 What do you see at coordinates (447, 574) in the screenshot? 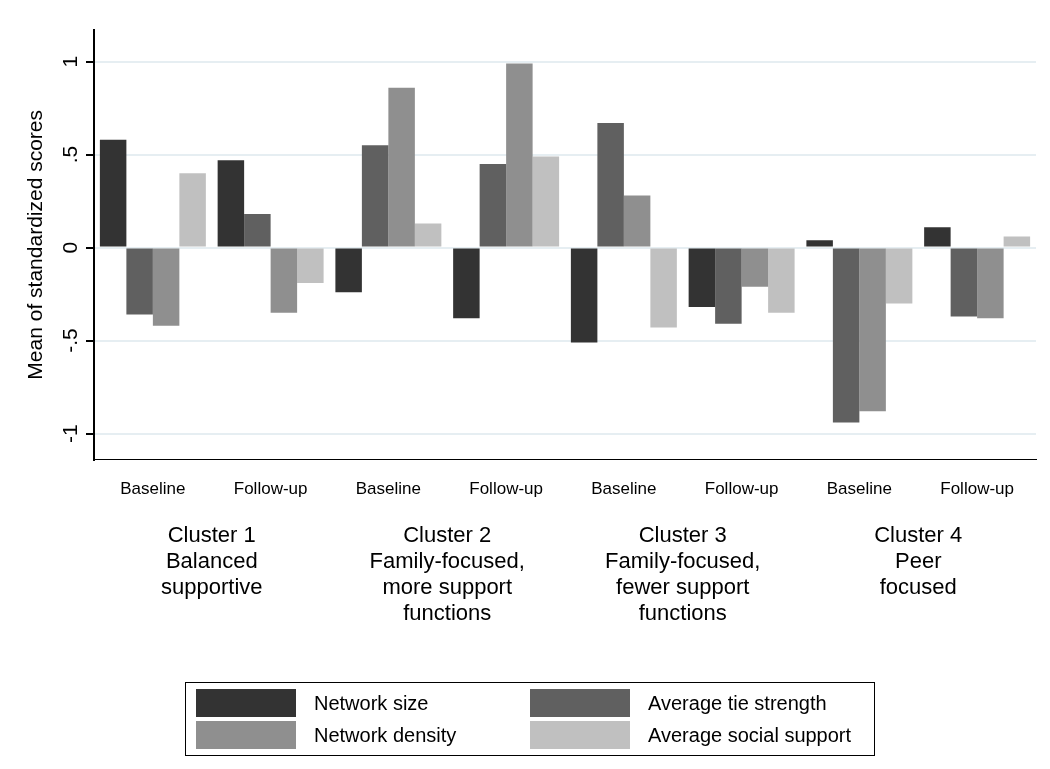
I see `text: Cluster 2 Family-focused, more support functions` at bounding box center [447, 574].